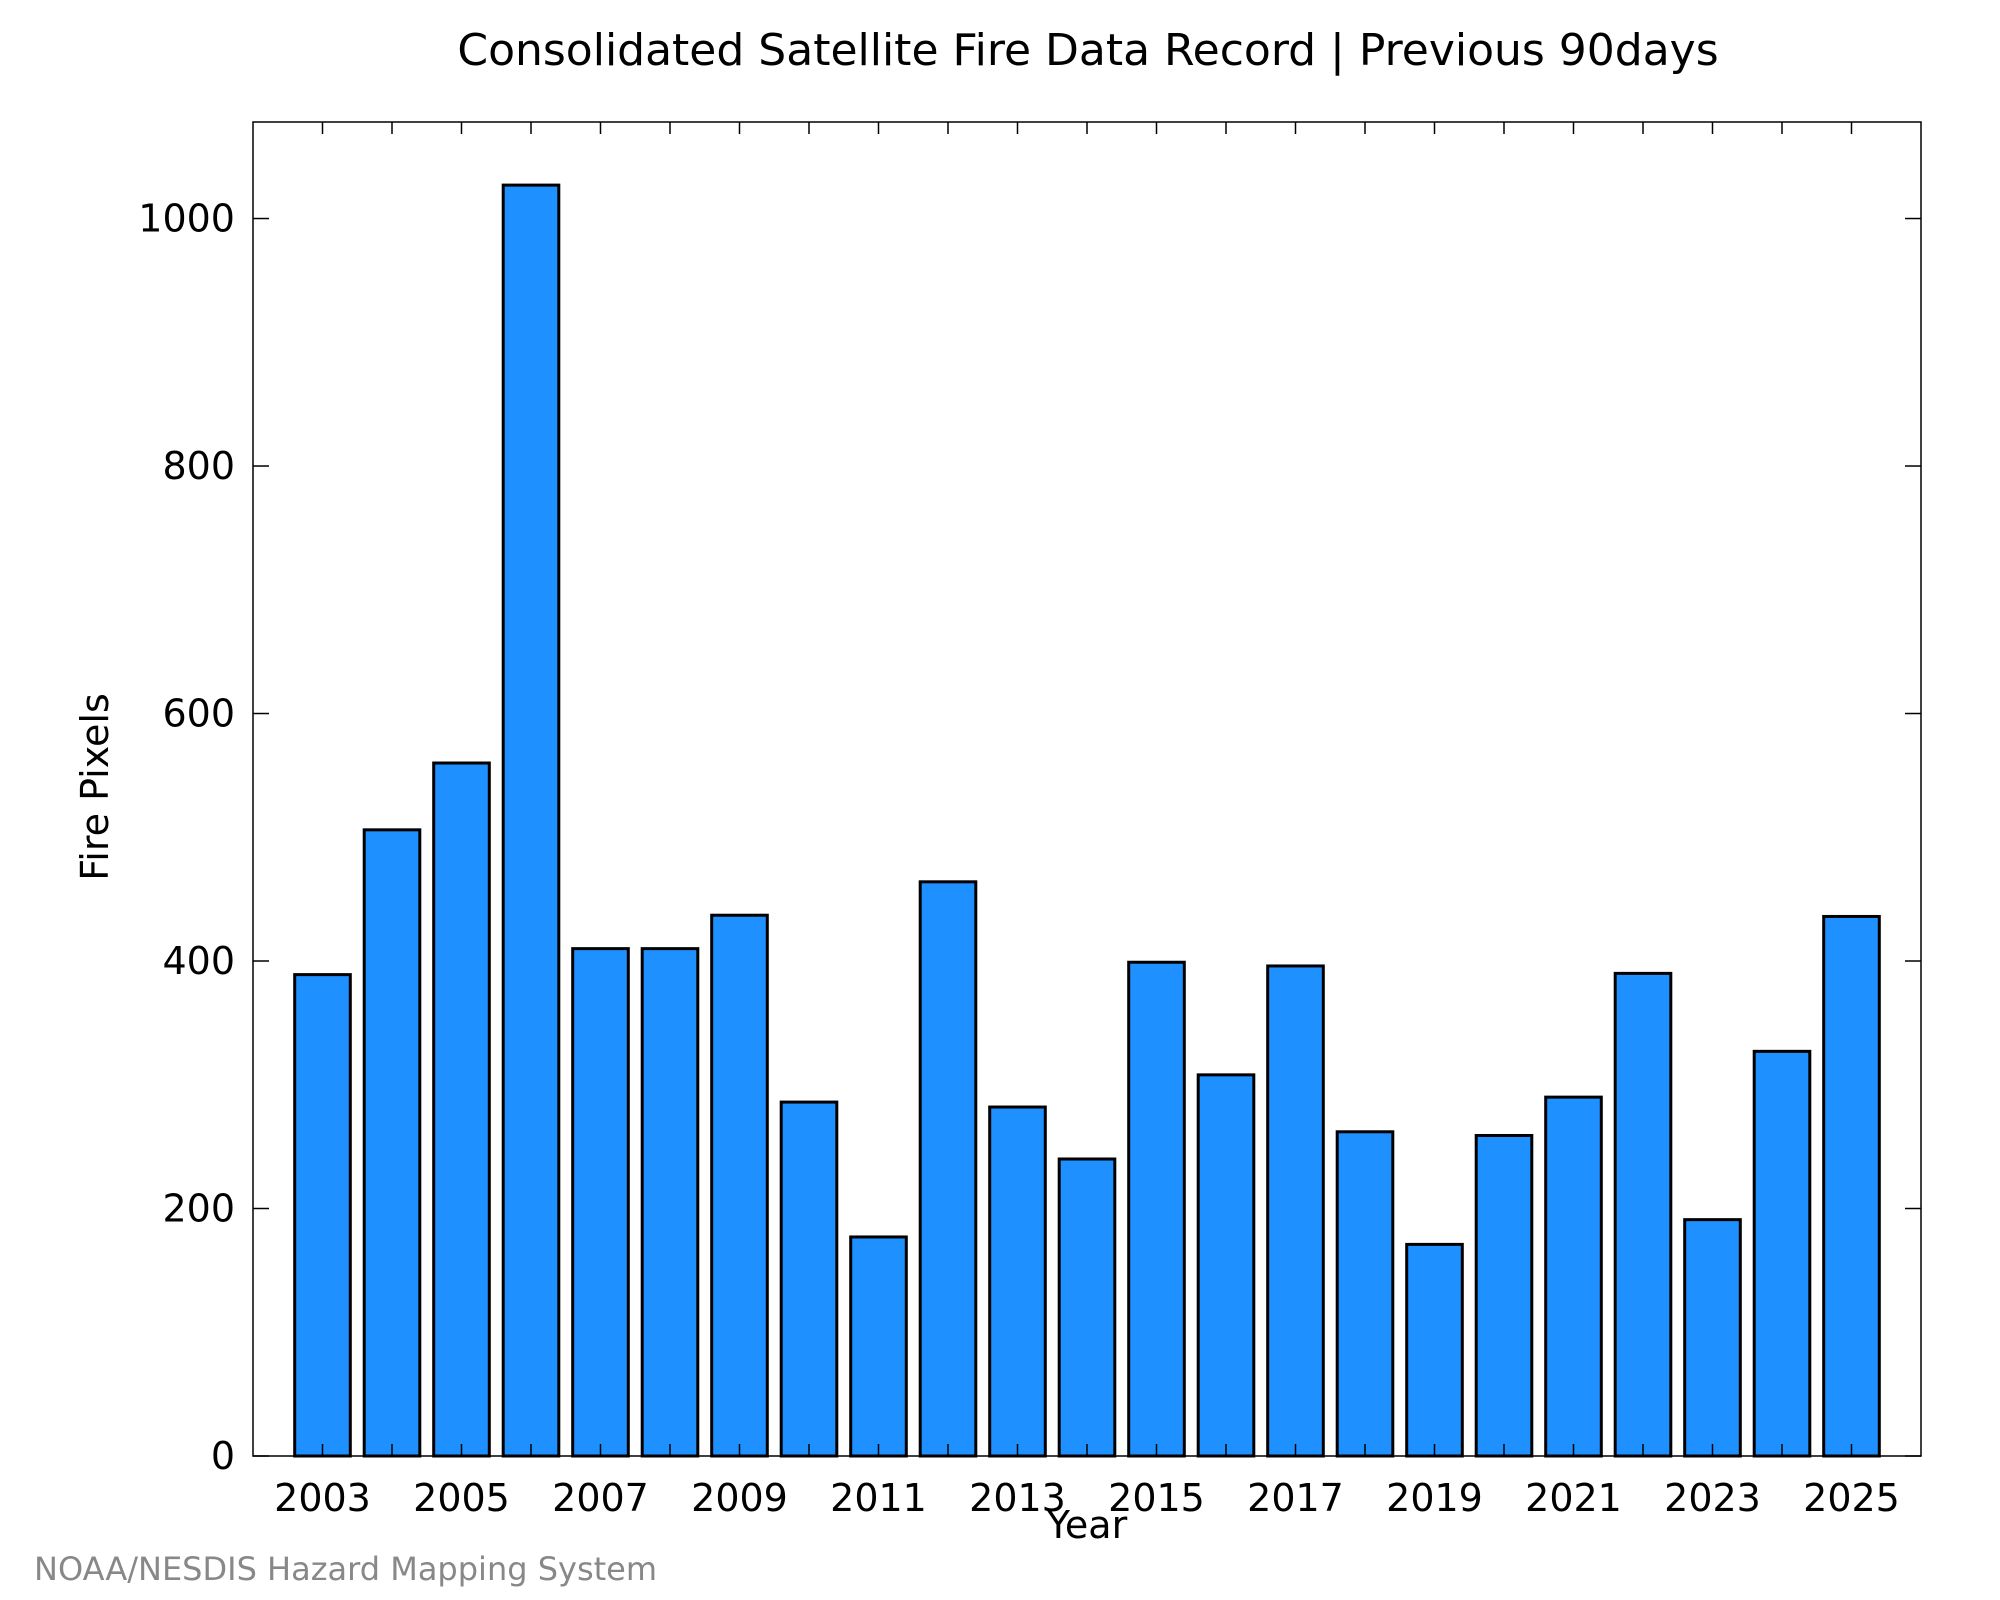 This screenshot has height=1600, width=2000. Describe the element at coordinates (186, 219) in the screenshot. I see `y-tick-label: 1000` at that location.